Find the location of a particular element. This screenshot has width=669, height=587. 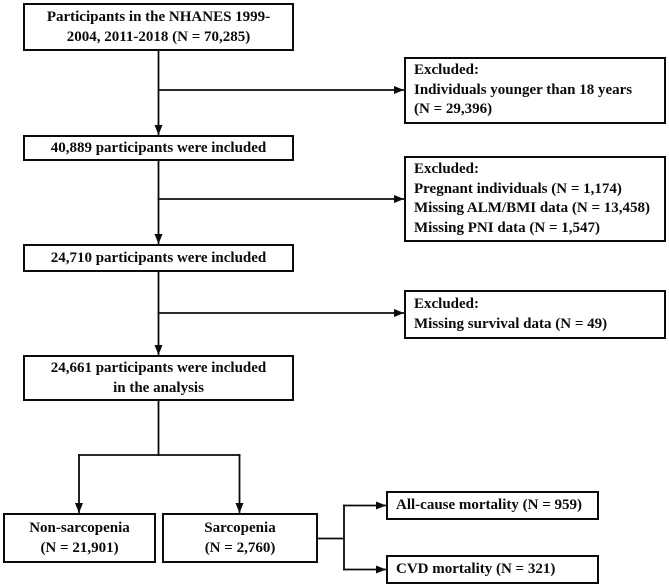

node-excluded-survival: Excluded: Missing survival data (N = 49) is located at coordinates (535, 314).